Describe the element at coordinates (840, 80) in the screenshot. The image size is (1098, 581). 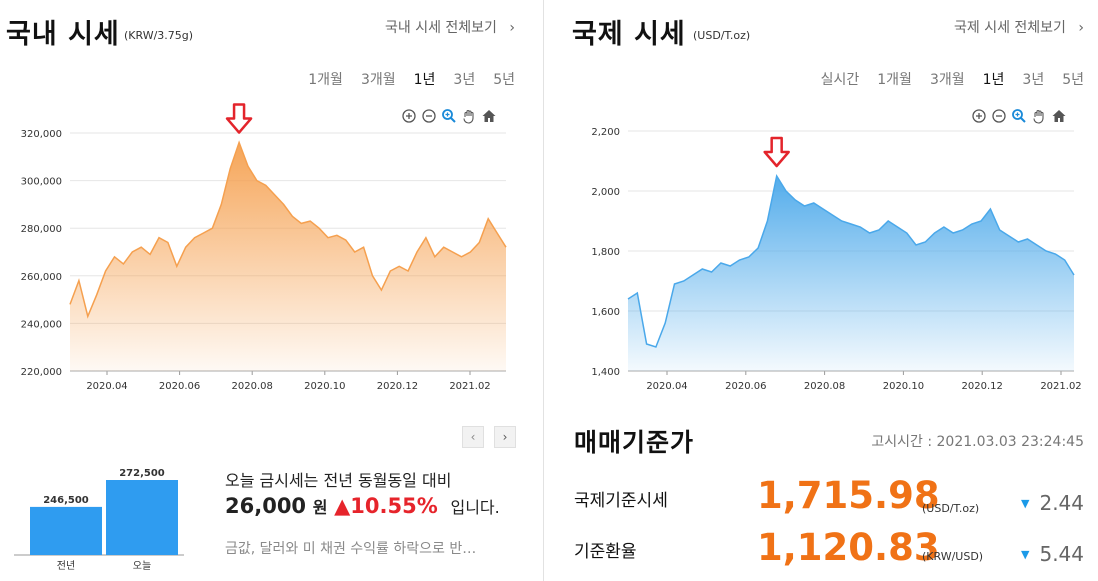
I see `tab-realtime: 실시간` at that location.